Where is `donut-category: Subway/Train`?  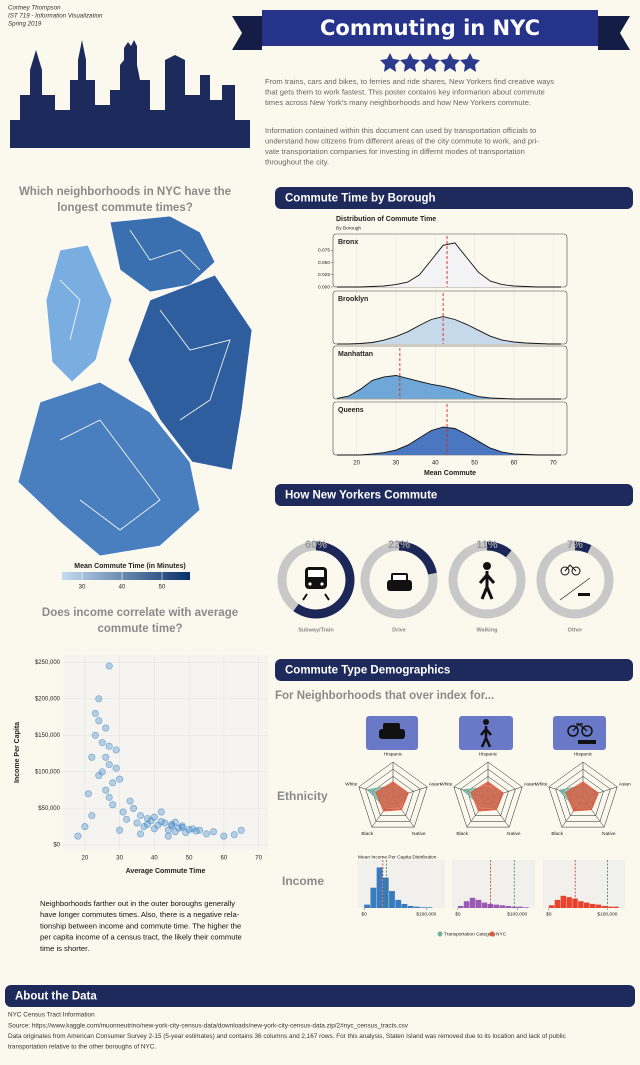 donut-category: Subway/Train is located at coordinates (316, 630).